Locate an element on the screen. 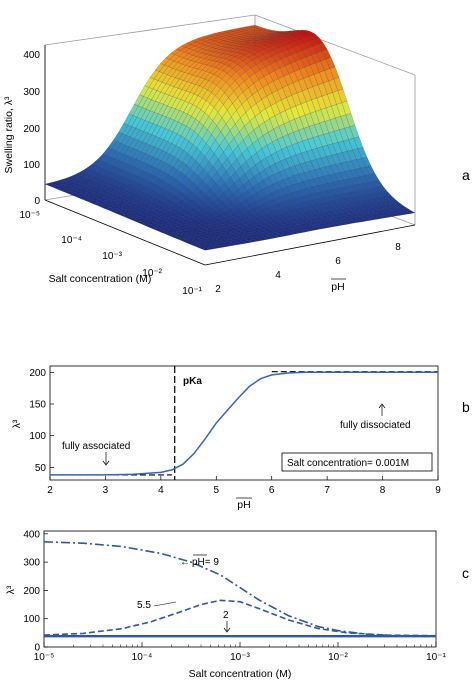  panel-b-x-label: pH is located at coordinates (243, 505).